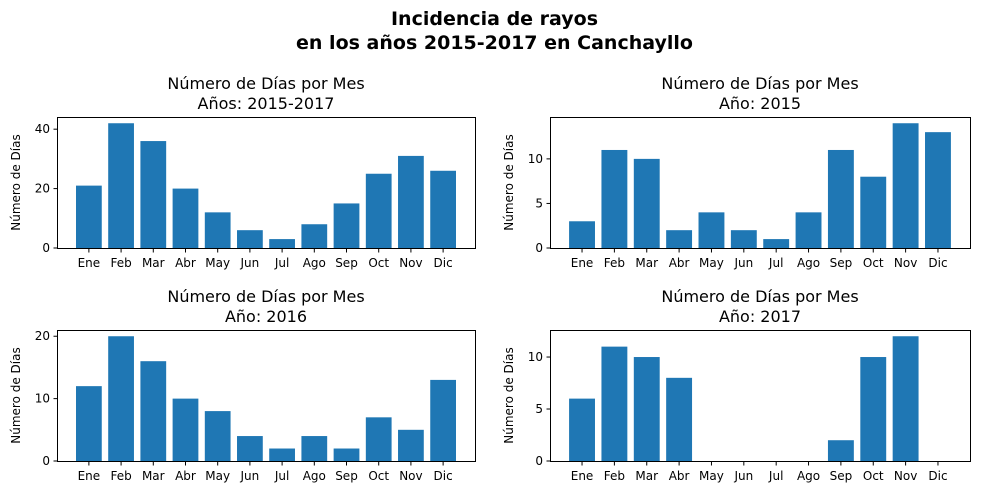  What do you see at coordinates (760, 103) in the screenshot?
I see `panel-title-line2: Año: 2015` at bounding box center [760, 103].